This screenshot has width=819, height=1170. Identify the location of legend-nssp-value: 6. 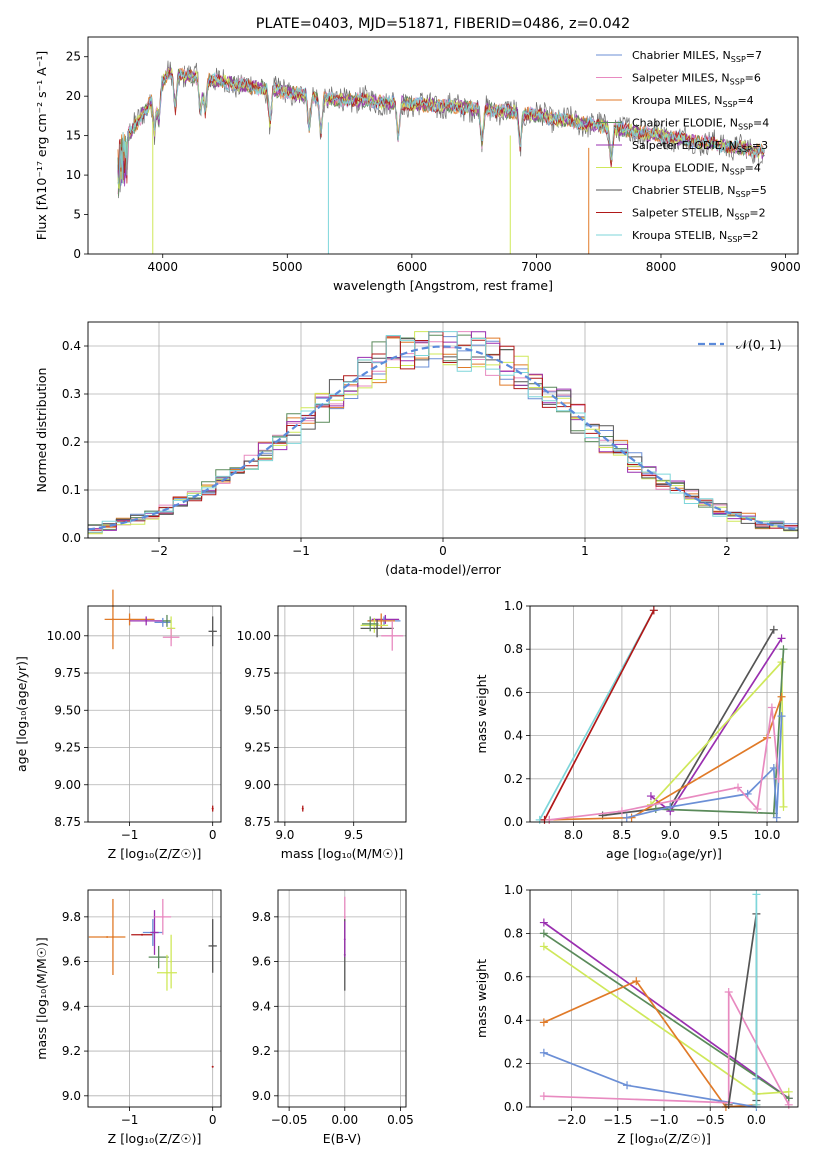
(757, 78).